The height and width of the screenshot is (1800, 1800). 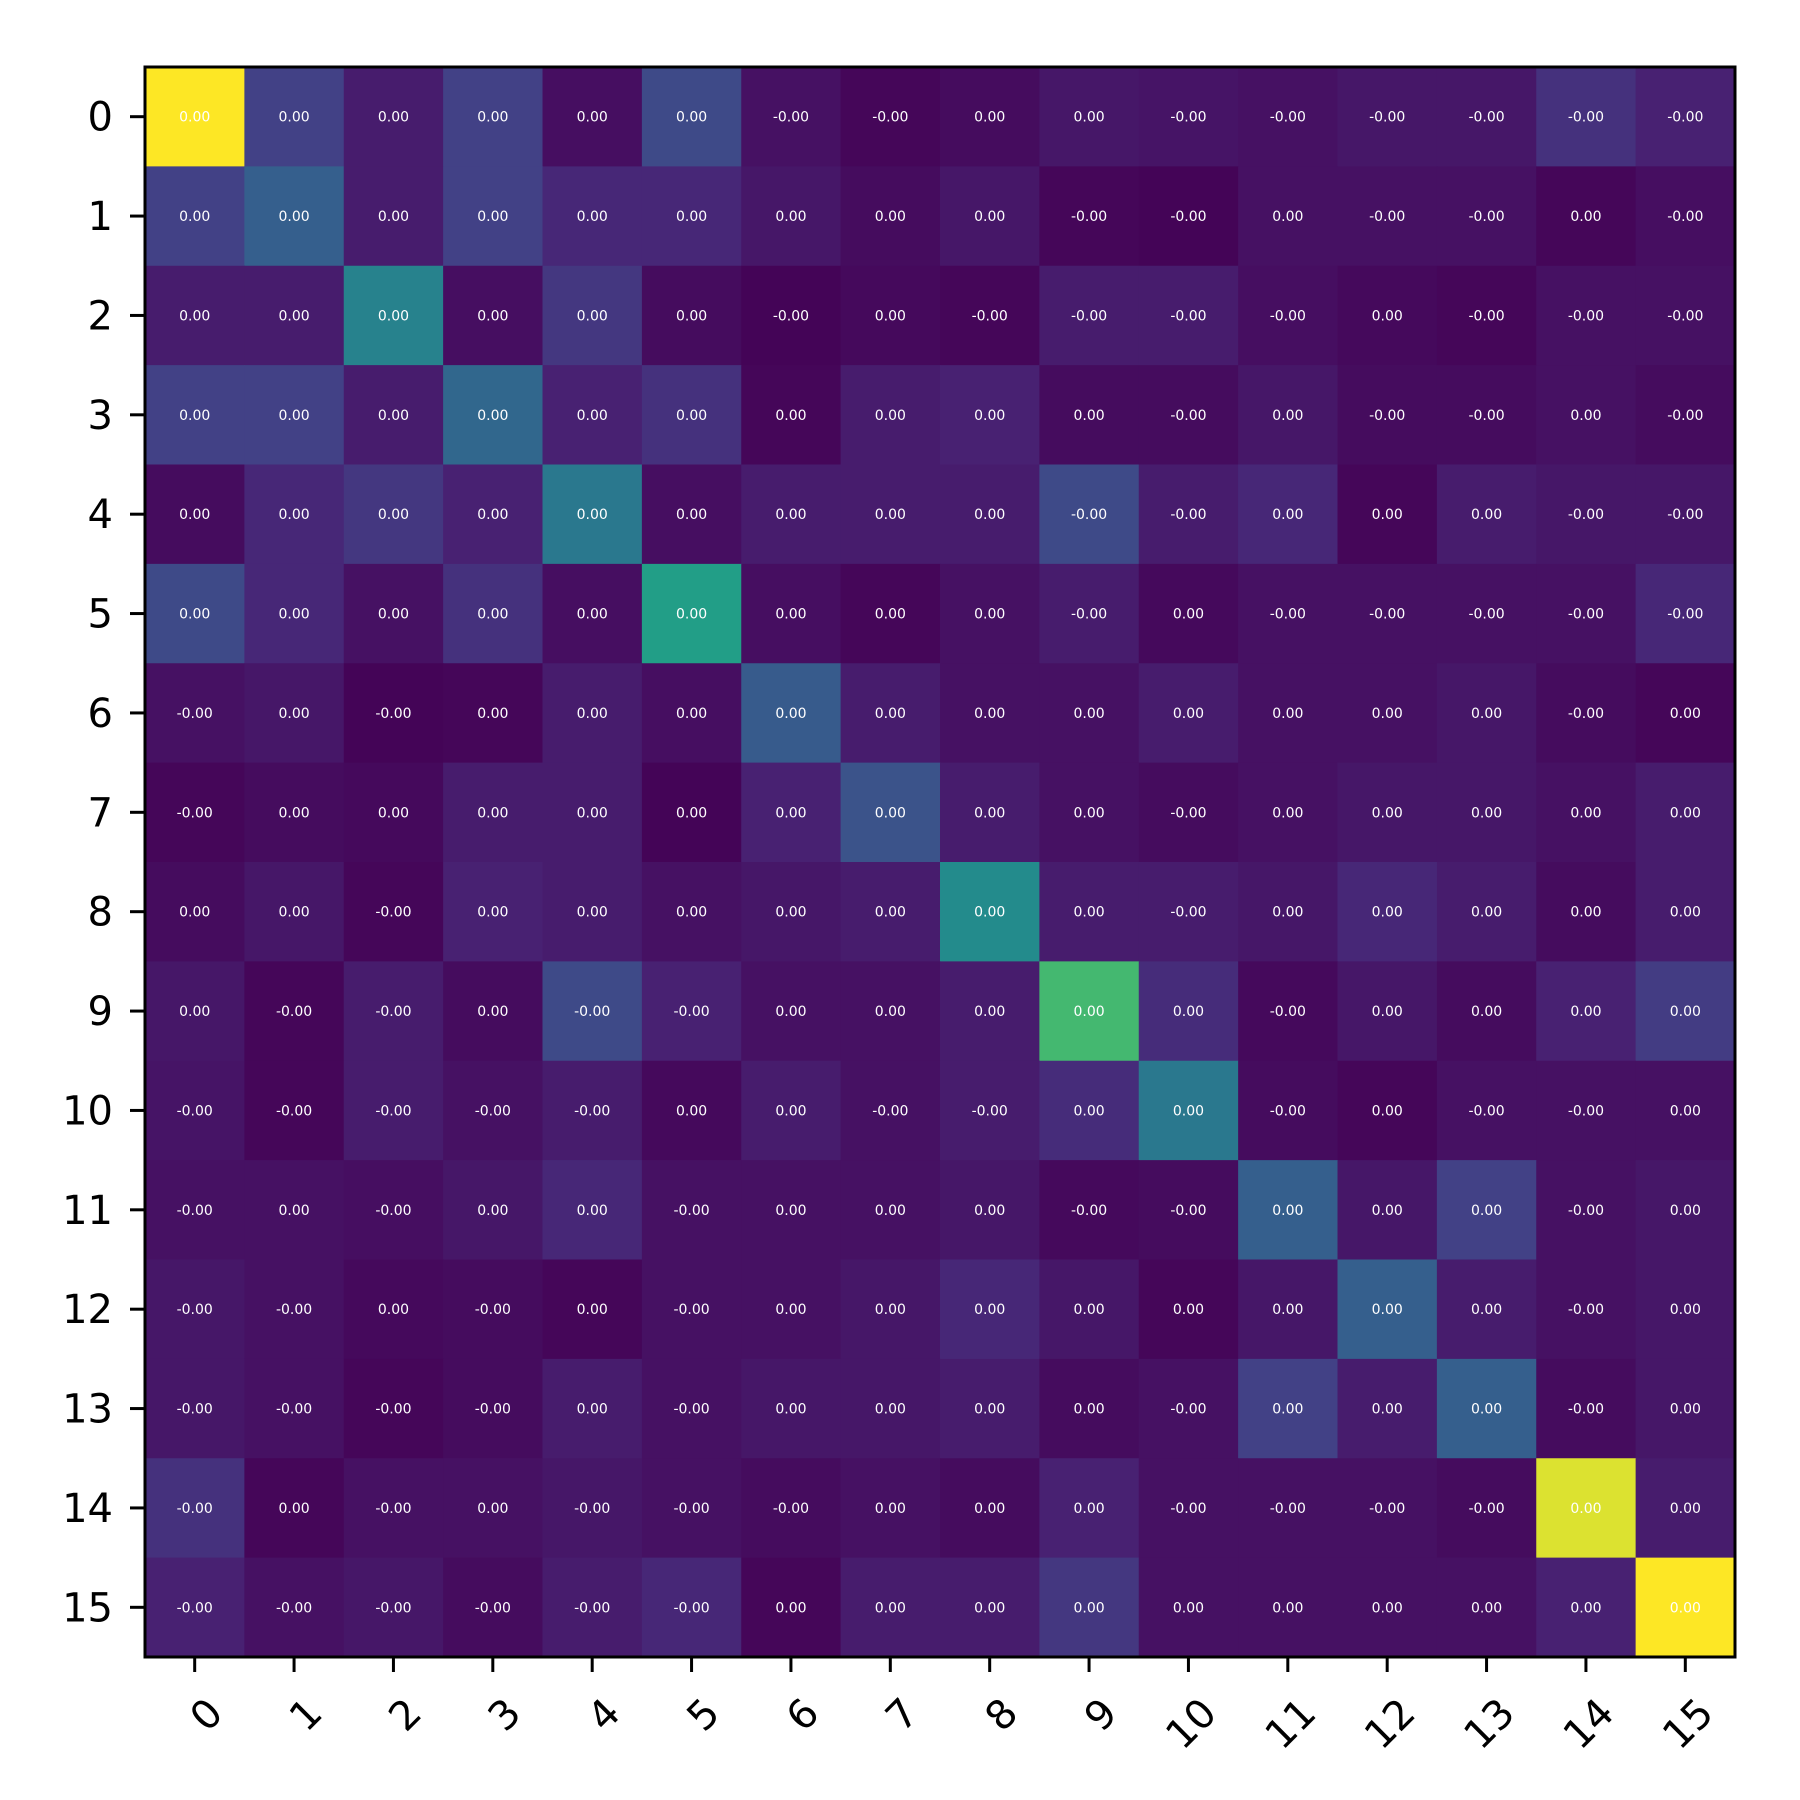 I want to click on y-tick-label: 6, so click(x=100, y=714).